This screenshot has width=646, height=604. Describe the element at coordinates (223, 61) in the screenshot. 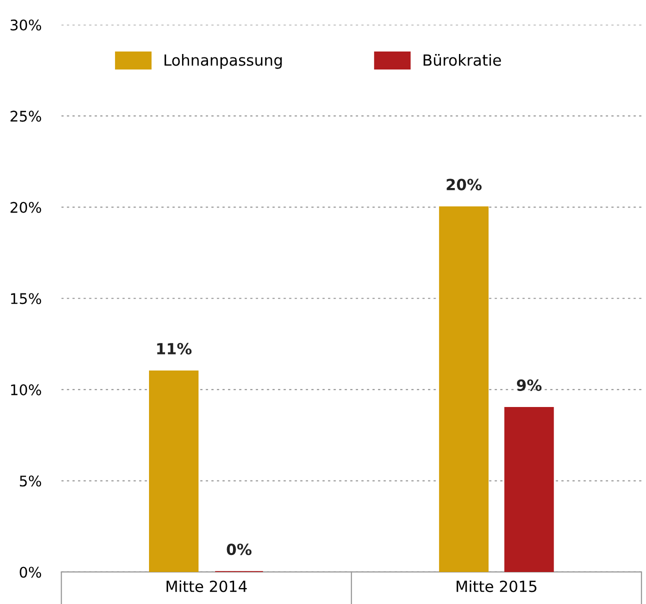

I see `legend-label: Lohnanpassung` at that location.